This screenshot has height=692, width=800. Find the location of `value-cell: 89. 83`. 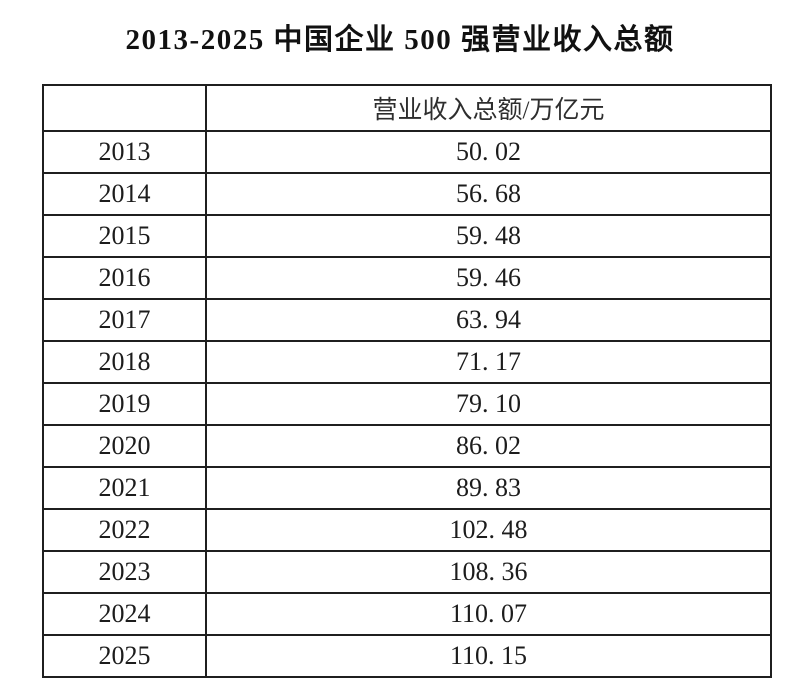

value-cell: 89. 83 is located at coordinates (488, 488).